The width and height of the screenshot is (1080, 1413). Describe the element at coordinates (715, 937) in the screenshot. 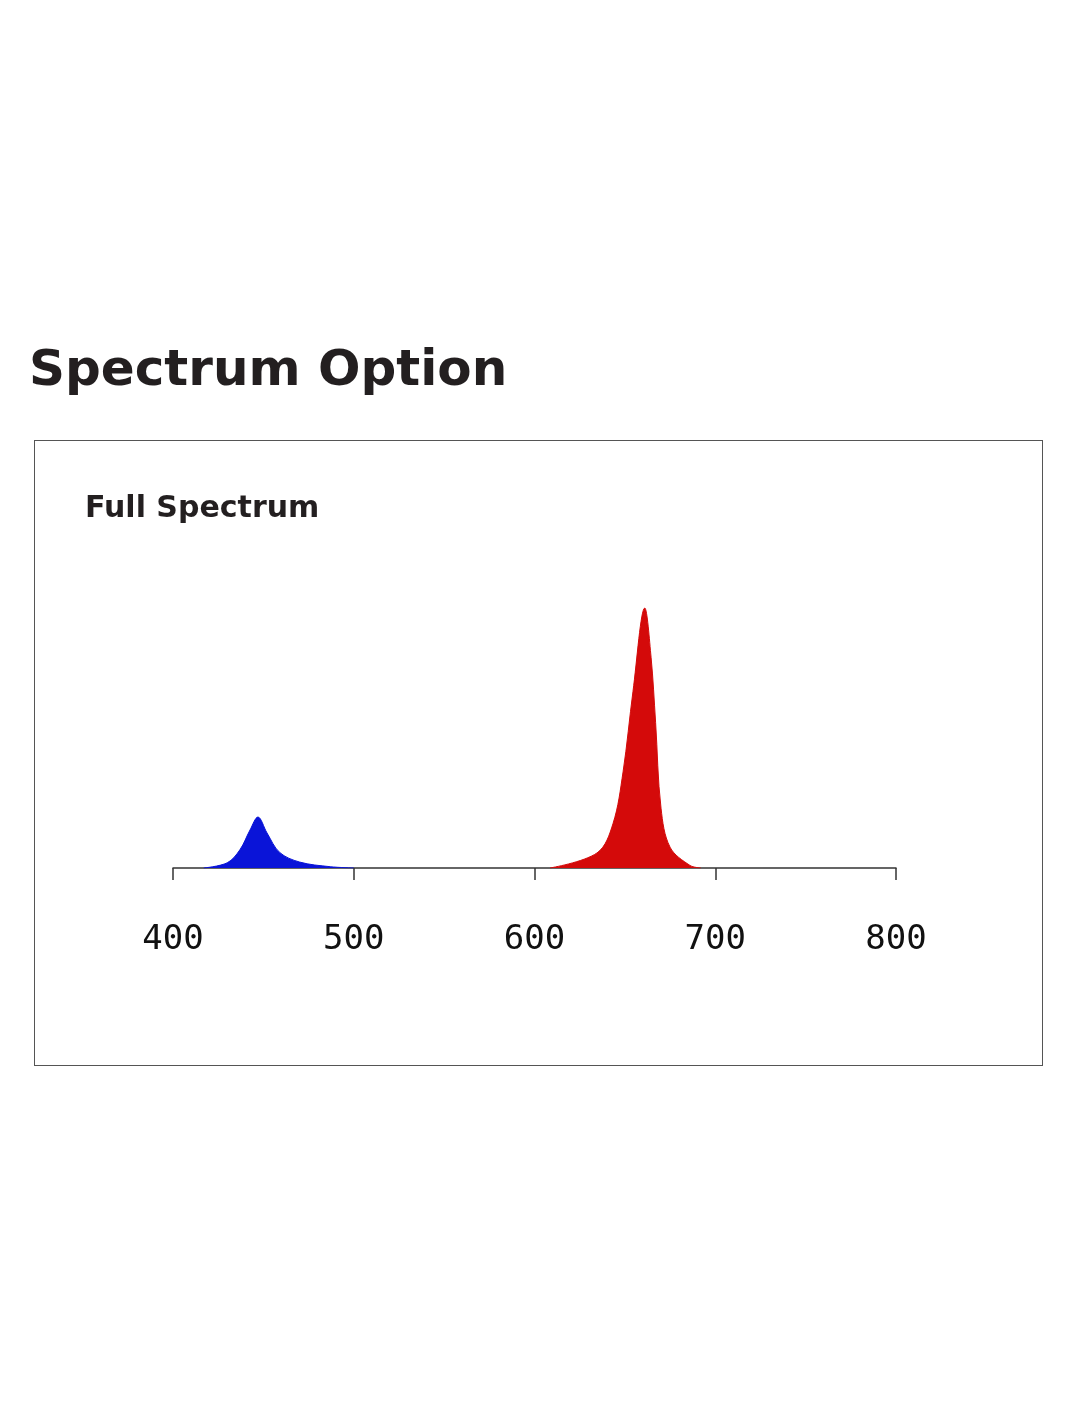

I see `x-tick-label: 700` at that location.